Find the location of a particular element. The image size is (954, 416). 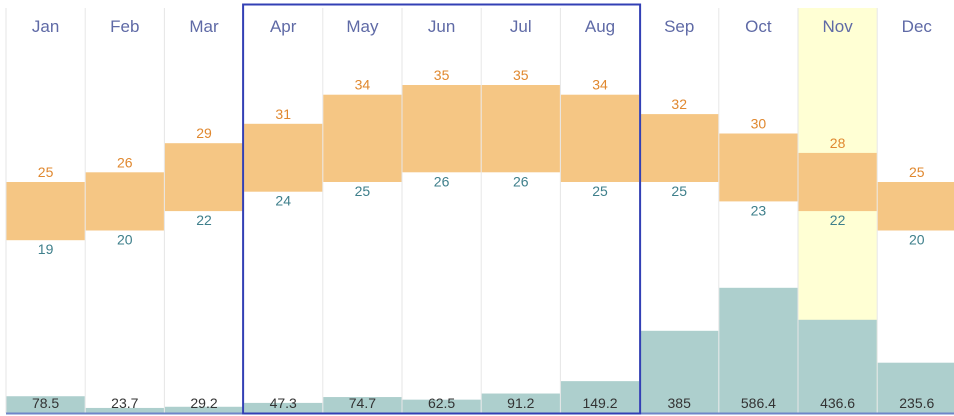

rainfall-label: 586.4 is located at coordinates (758, 403).